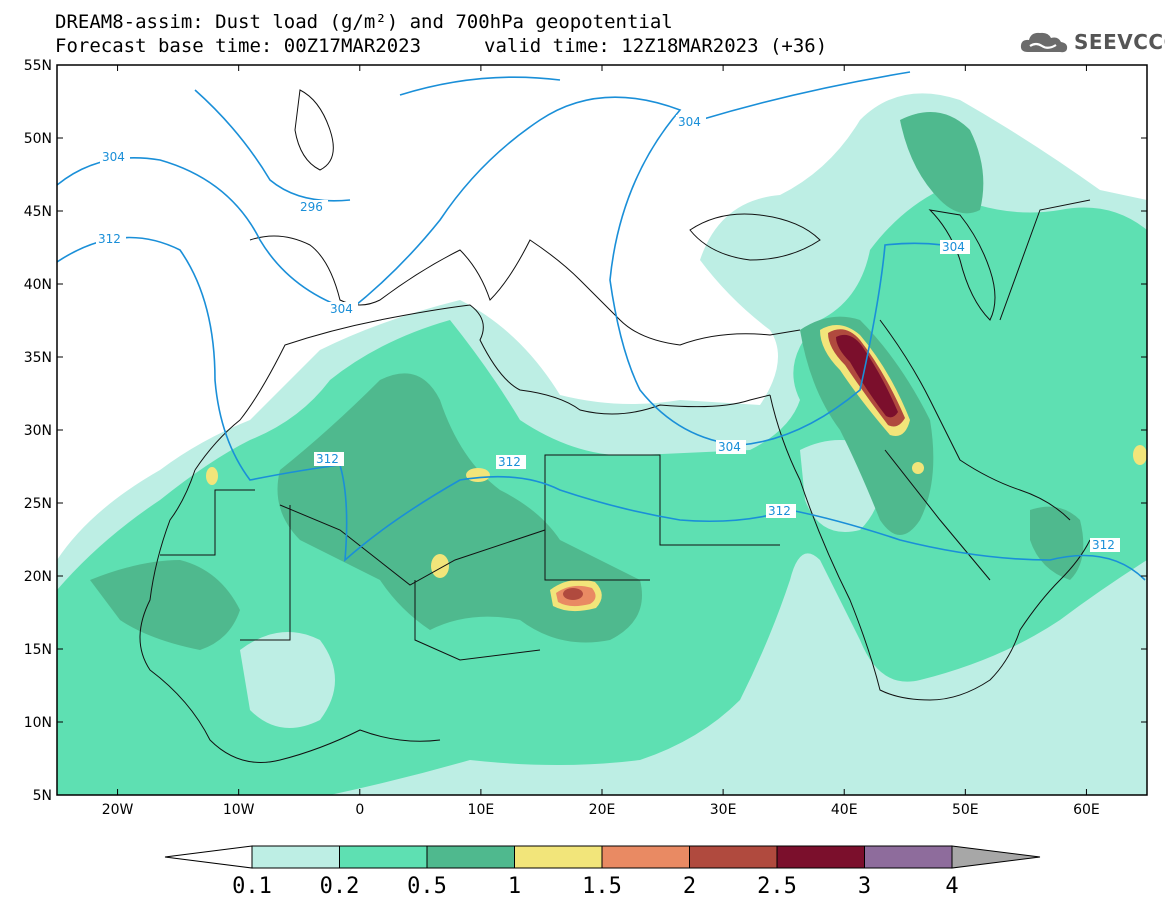 Image resolution: width=1165 pixels, height=907 pixels. What do you see at coordinates (252, 886) in the screenshot?
I see `colorbar-tick-label: 0.1` at bounding box center [252, 886].